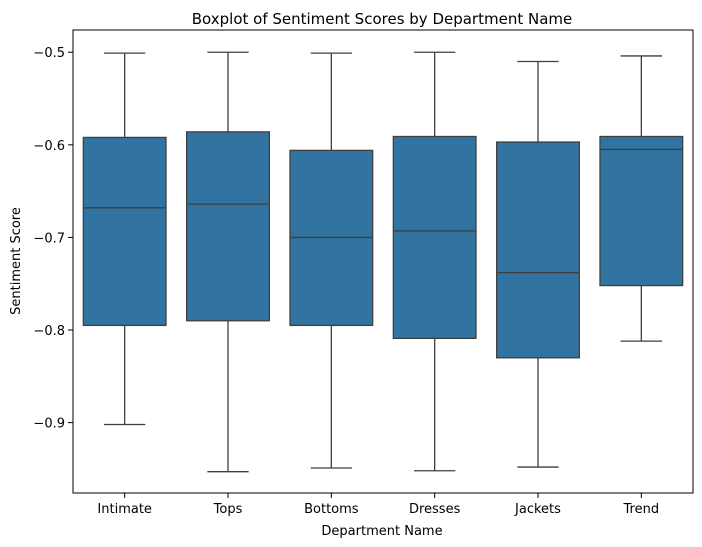 This screenshot has width=702, height=547. Describe the element at coordinates (49, 238) in the screenshot. I see `y-tick-label: −0.7` at that location.